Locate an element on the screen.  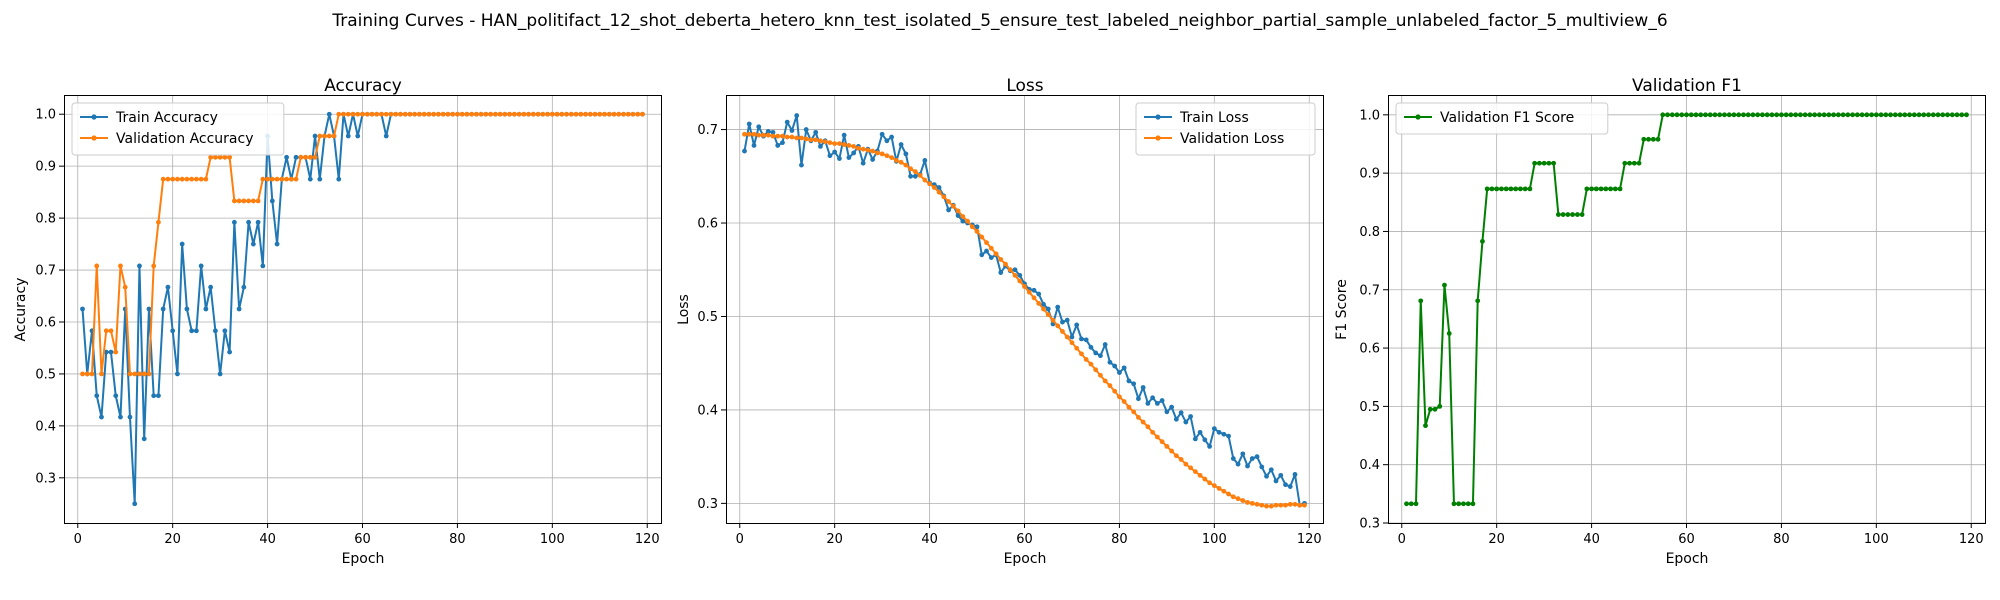
x-tick-label: 80 is located at coordinates (457, 539).